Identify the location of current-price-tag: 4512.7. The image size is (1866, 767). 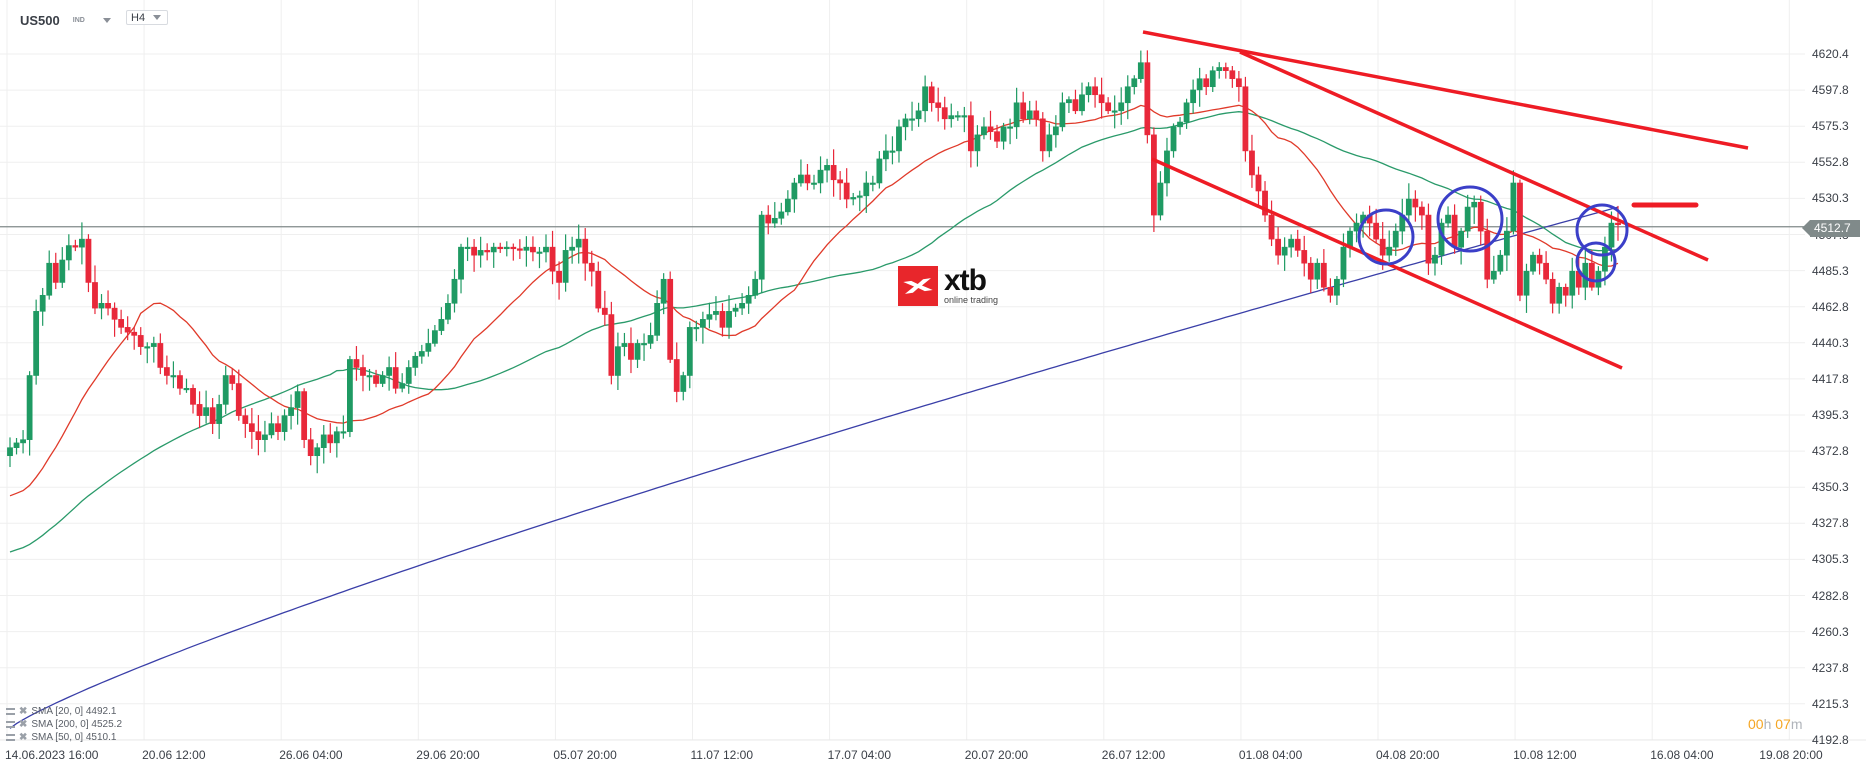
(1831, 228).